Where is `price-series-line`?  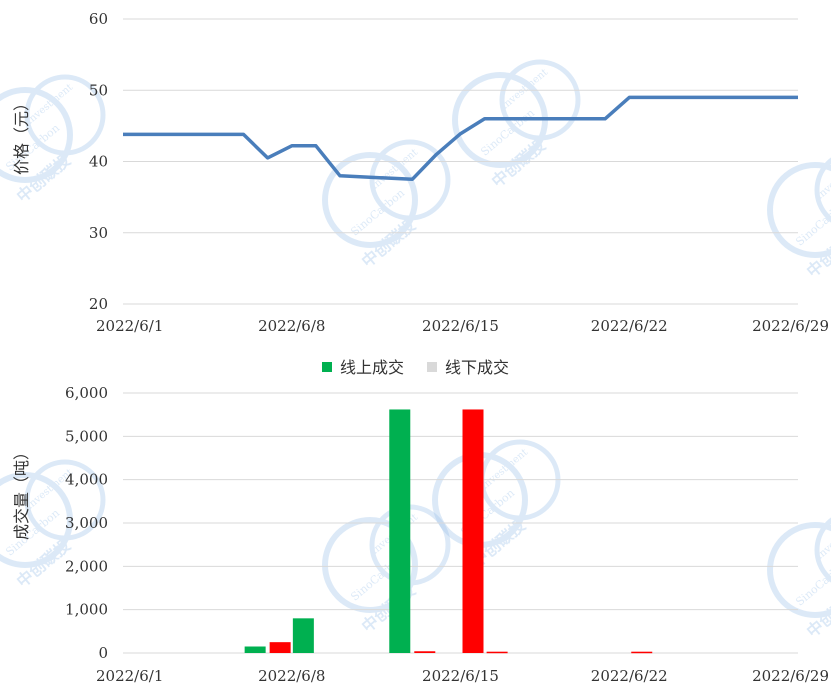 price-series-line is located at coordinates (460, 138).